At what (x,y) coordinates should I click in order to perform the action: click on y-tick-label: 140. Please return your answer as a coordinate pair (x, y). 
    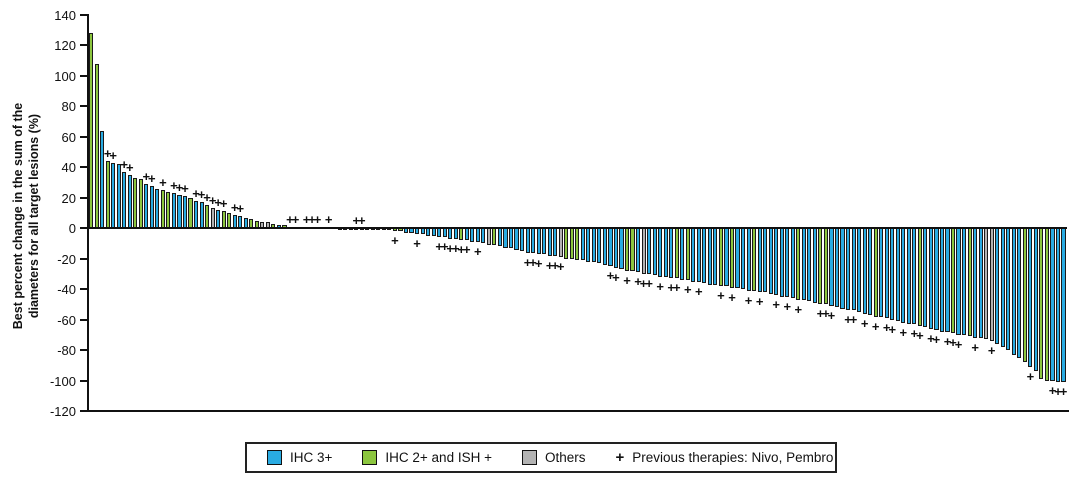
    Looking at the image, I should click on (65, 15).